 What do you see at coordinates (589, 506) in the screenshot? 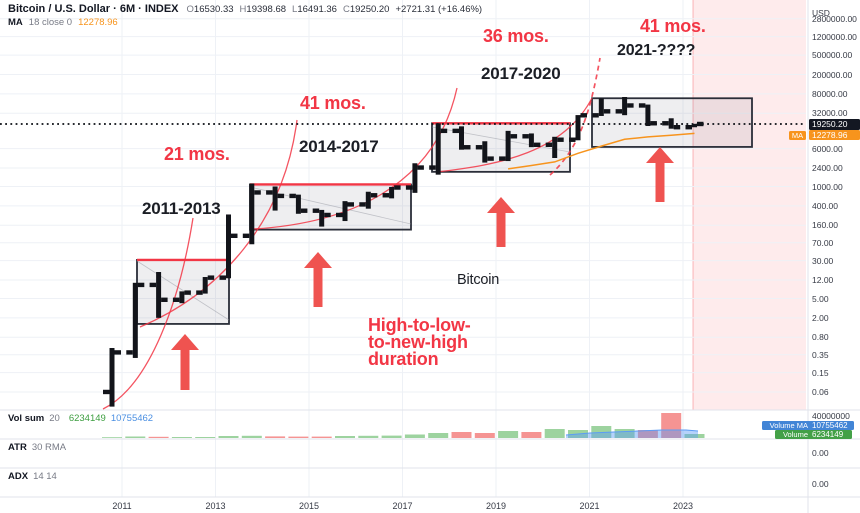
I see `time-tick: 2021` at bounding box center [589, 506].